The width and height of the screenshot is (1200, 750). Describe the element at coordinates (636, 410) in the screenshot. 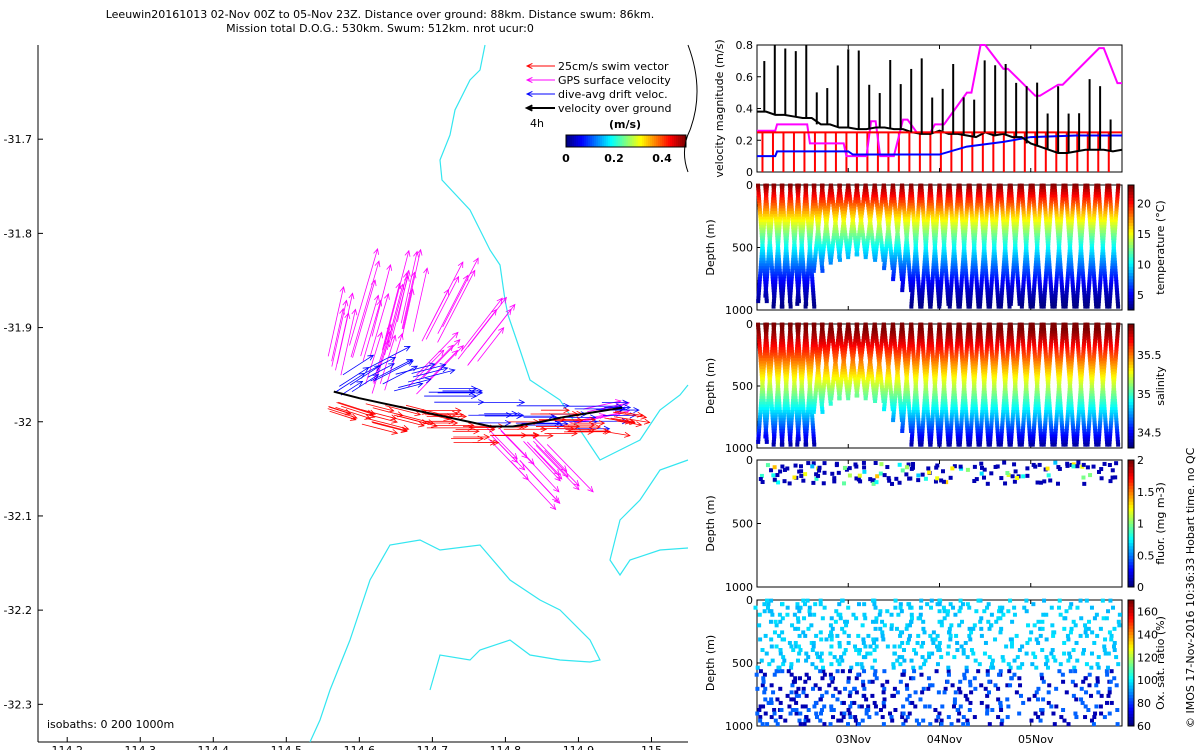

I see `drift-vector-head` at that location.